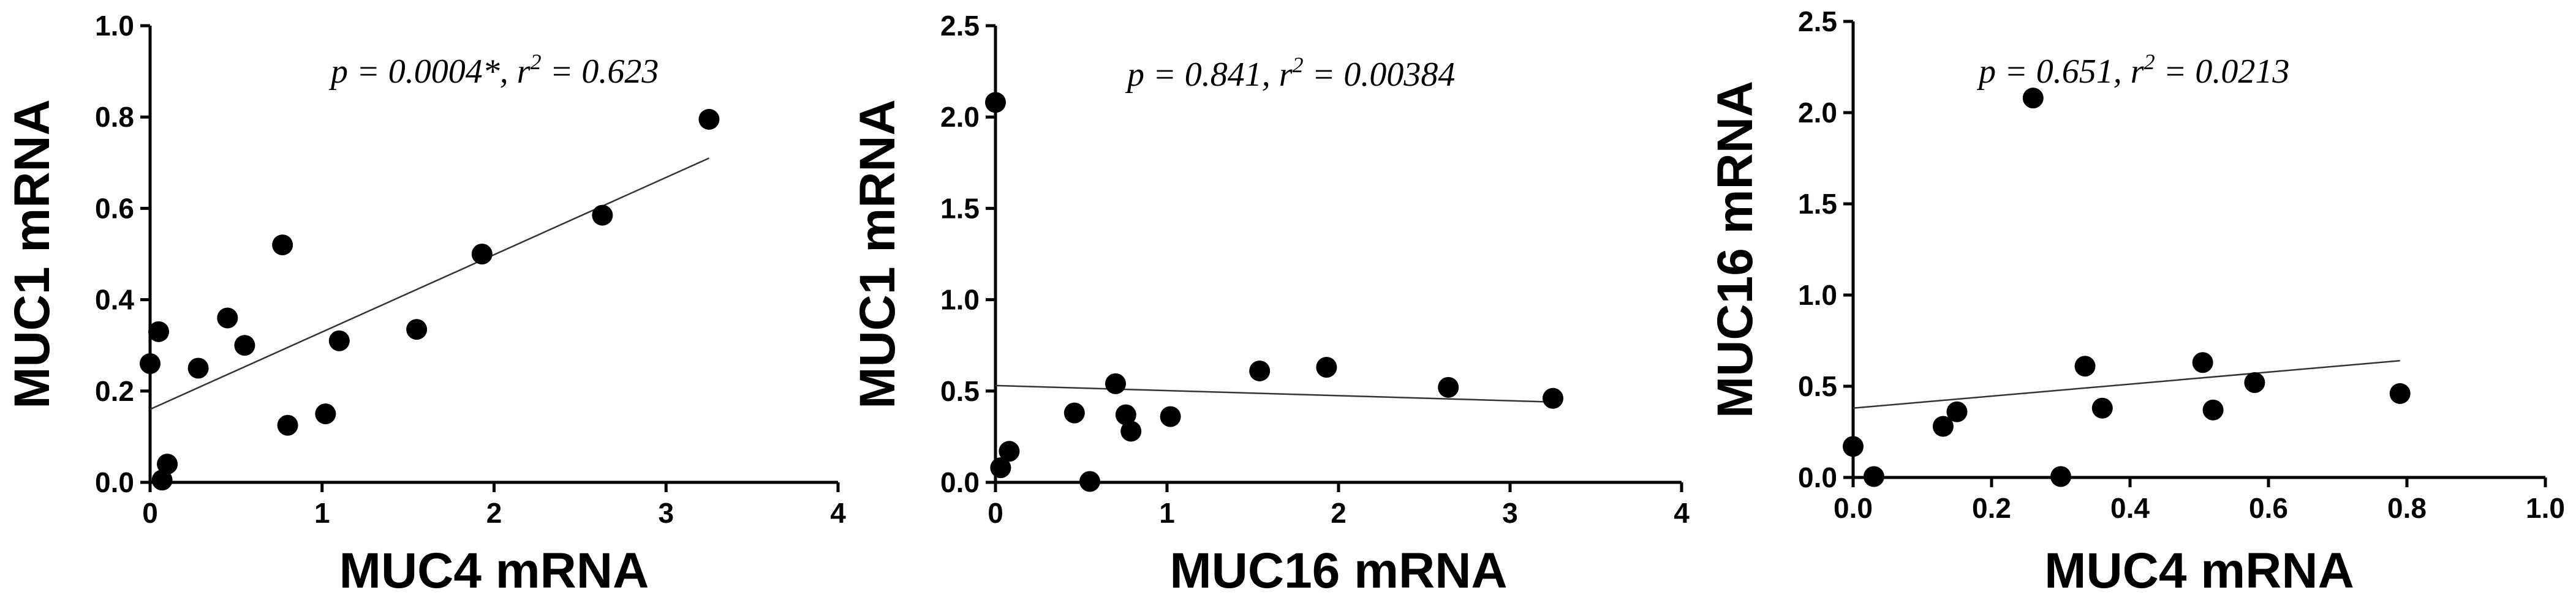  I want to click on stats-r-text: = 0.00384, so click(1380, 75).